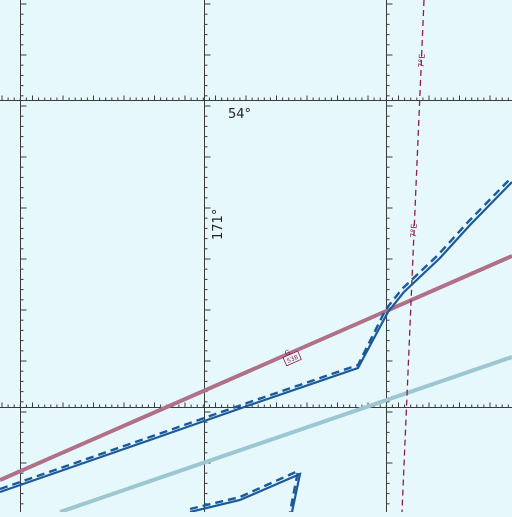 The width and height of the screenshot is (512, 517). Describe the element at coordinates (414, 230) in the screenshot. I see `isogonic-label-mid: 7°E` at that location.